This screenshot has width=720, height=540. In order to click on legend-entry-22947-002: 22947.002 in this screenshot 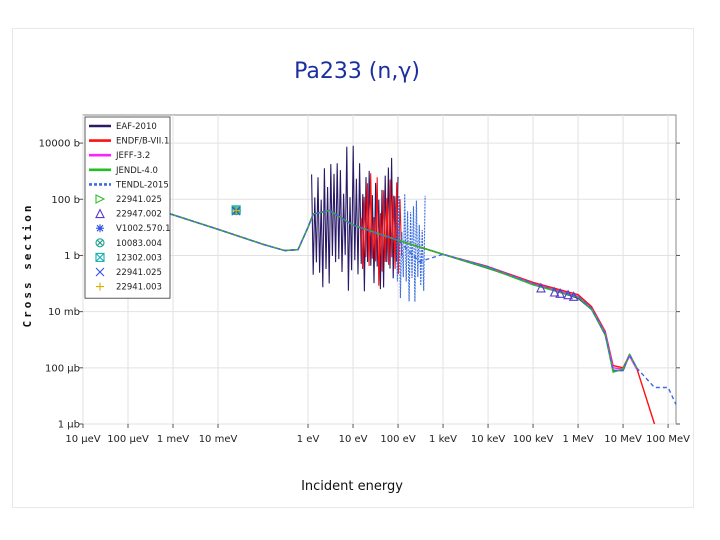, I will do `click(128, 214)`.